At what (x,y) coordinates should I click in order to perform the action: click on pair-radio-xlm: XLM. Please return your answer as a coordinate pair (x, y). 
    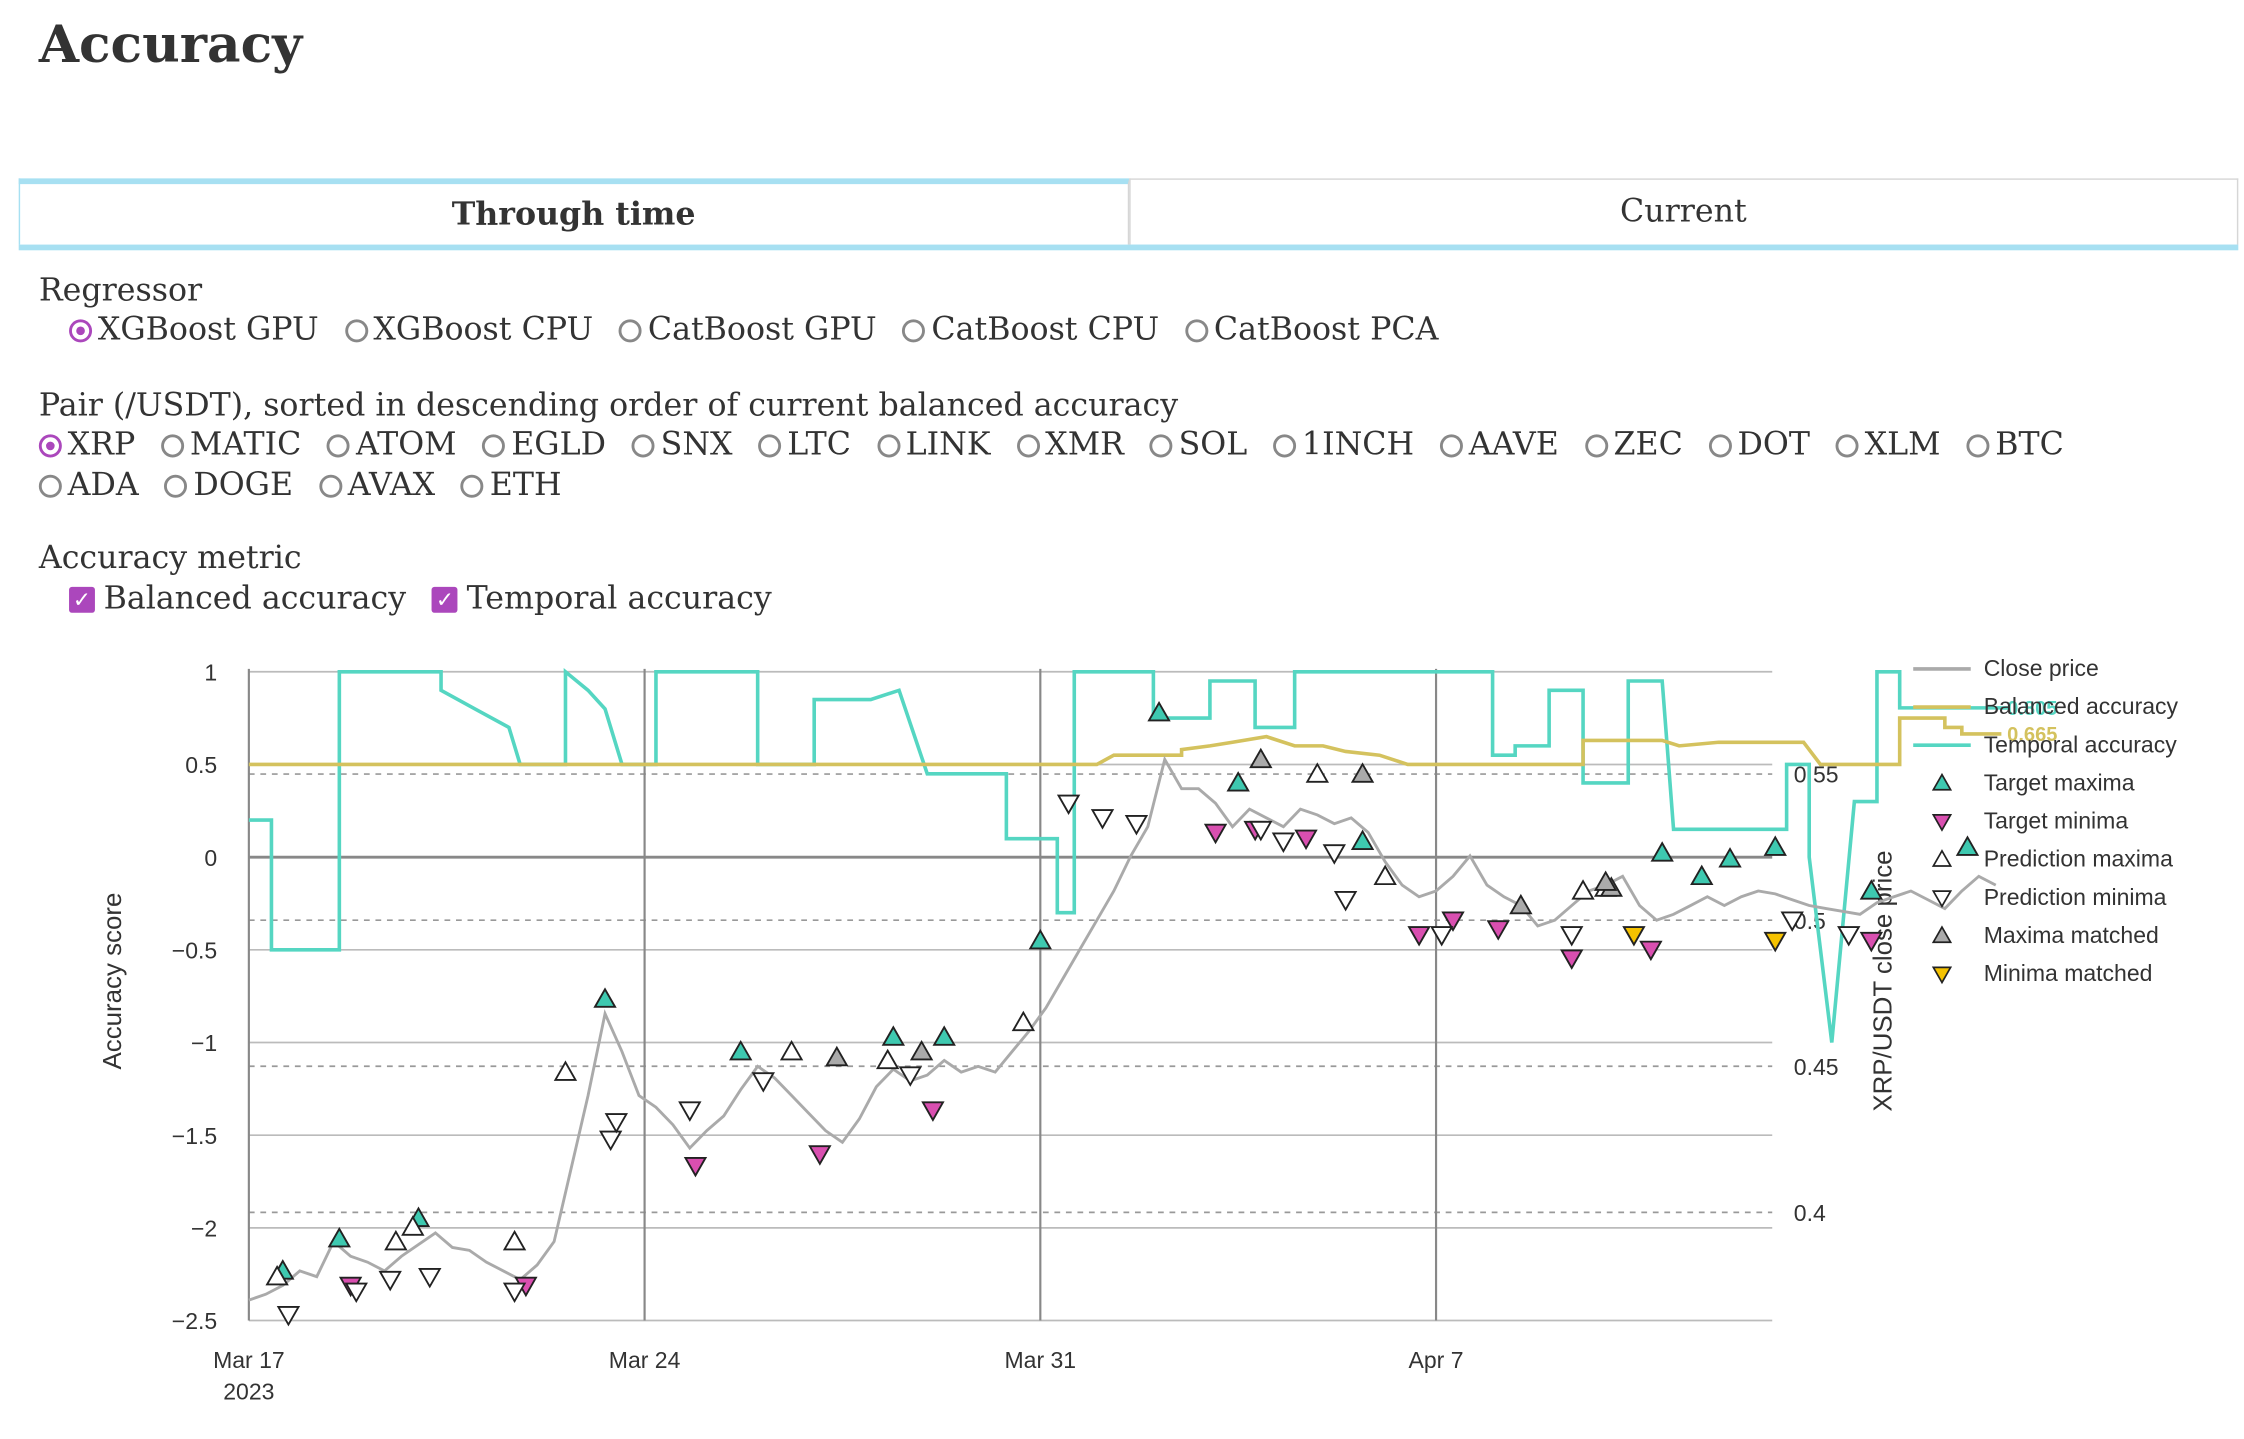
    Looking at the image, I should click on (1888, 445).